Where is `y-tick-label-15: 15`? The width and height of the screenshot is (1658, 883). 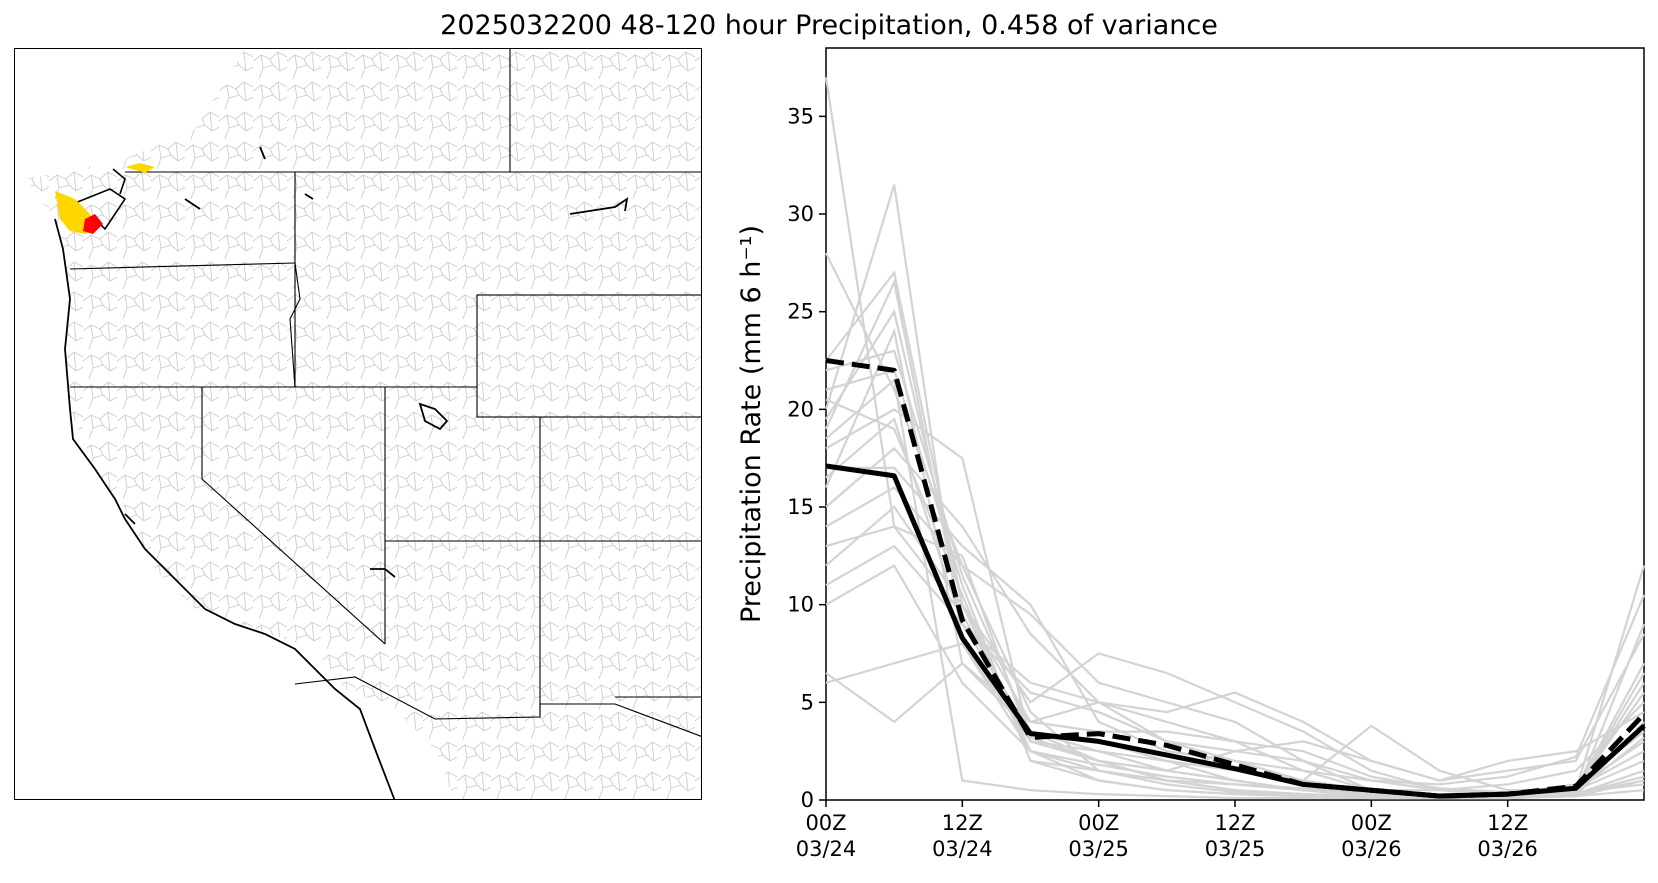 y-tick-label-15: 15 is located at coordinates (800, 507).